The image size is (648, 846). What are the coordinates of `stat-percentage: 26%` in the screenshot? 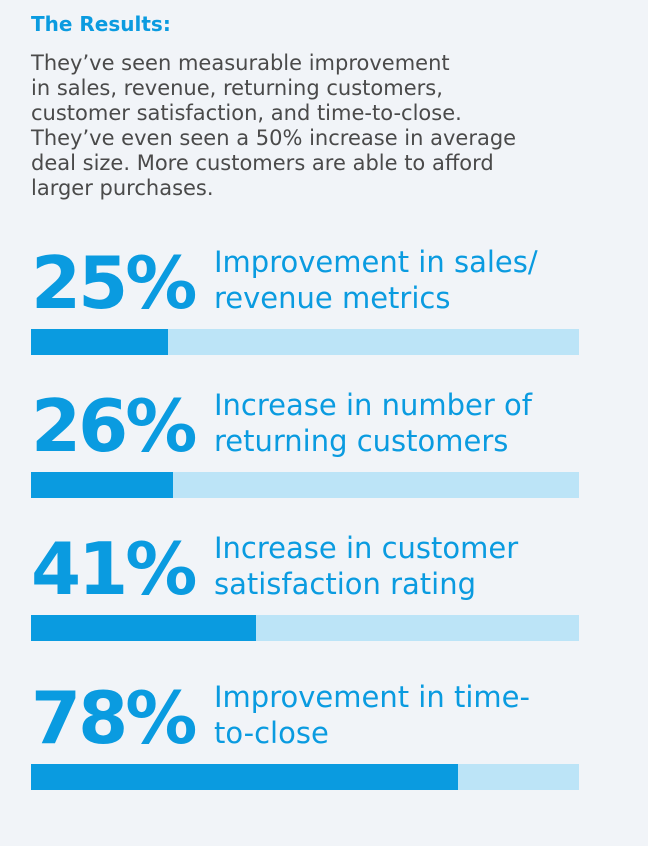 It's located at (114, 426).